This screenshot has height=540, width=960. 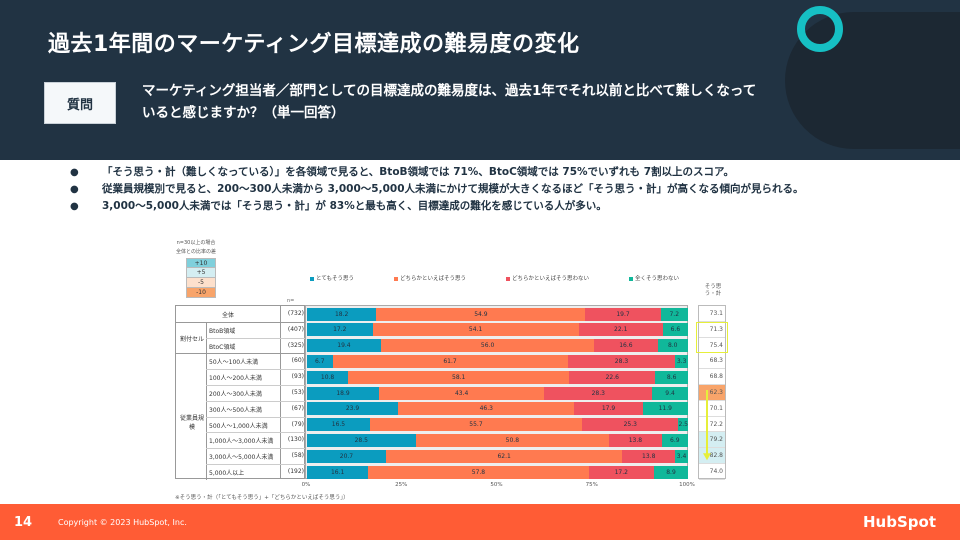 I want to click on bar-row: 19.4 56.0 16.6 8.0, so click(x=497, y=346).